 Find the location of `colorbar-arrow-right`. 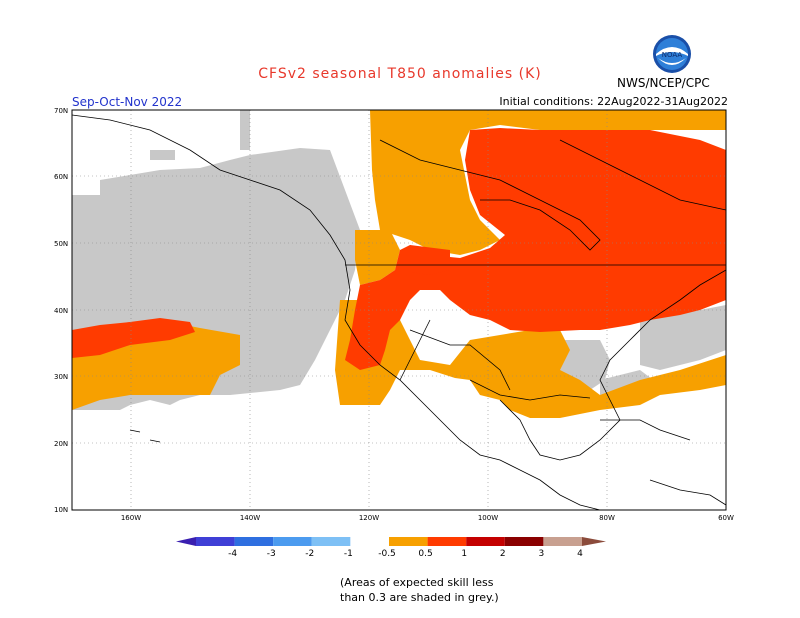

colorbar-arrow-right is located at coordinates (594, 541).